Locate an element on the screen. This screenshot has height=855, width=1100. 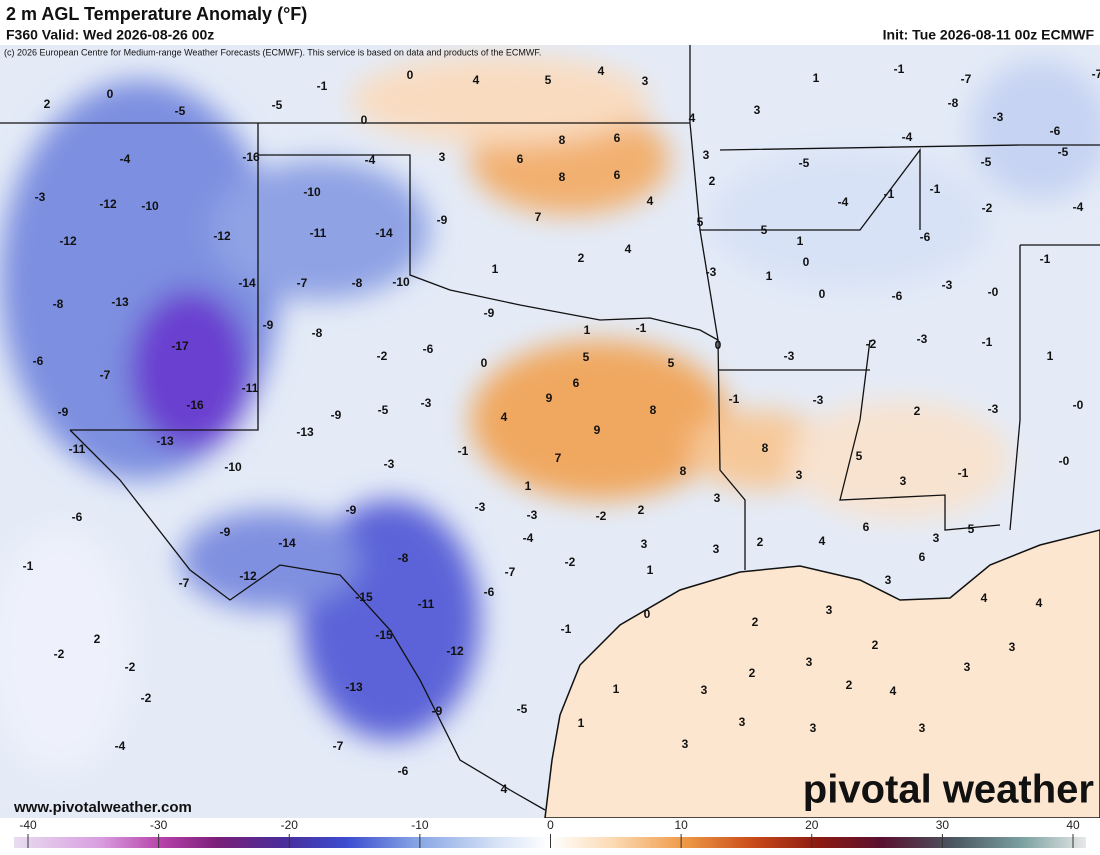
colorbar-tick-label: 30 is located at coordinates (943, 825).